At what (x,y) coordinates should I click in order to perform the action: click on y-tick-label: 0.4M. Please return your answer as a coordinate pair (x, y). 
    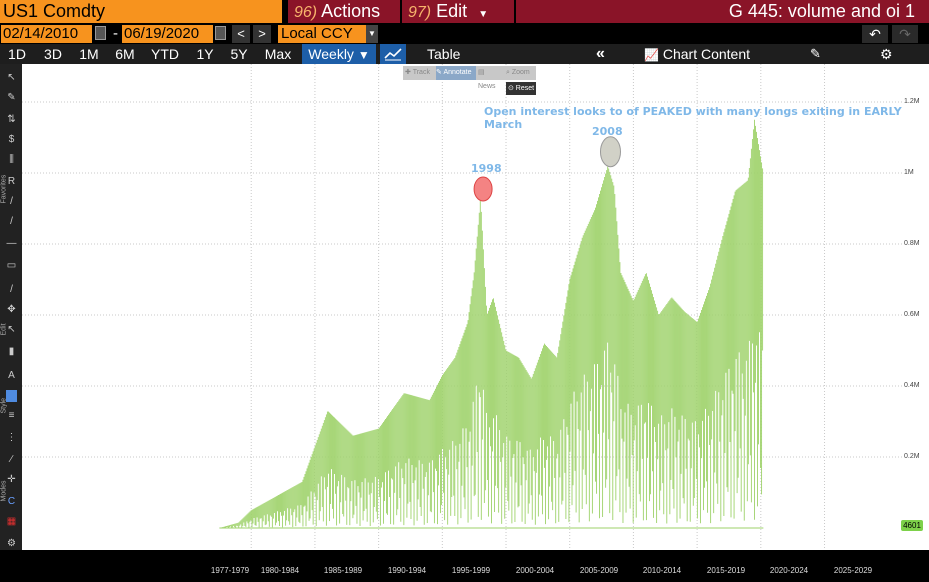
    Looking at the image, I should click on (912, 385).